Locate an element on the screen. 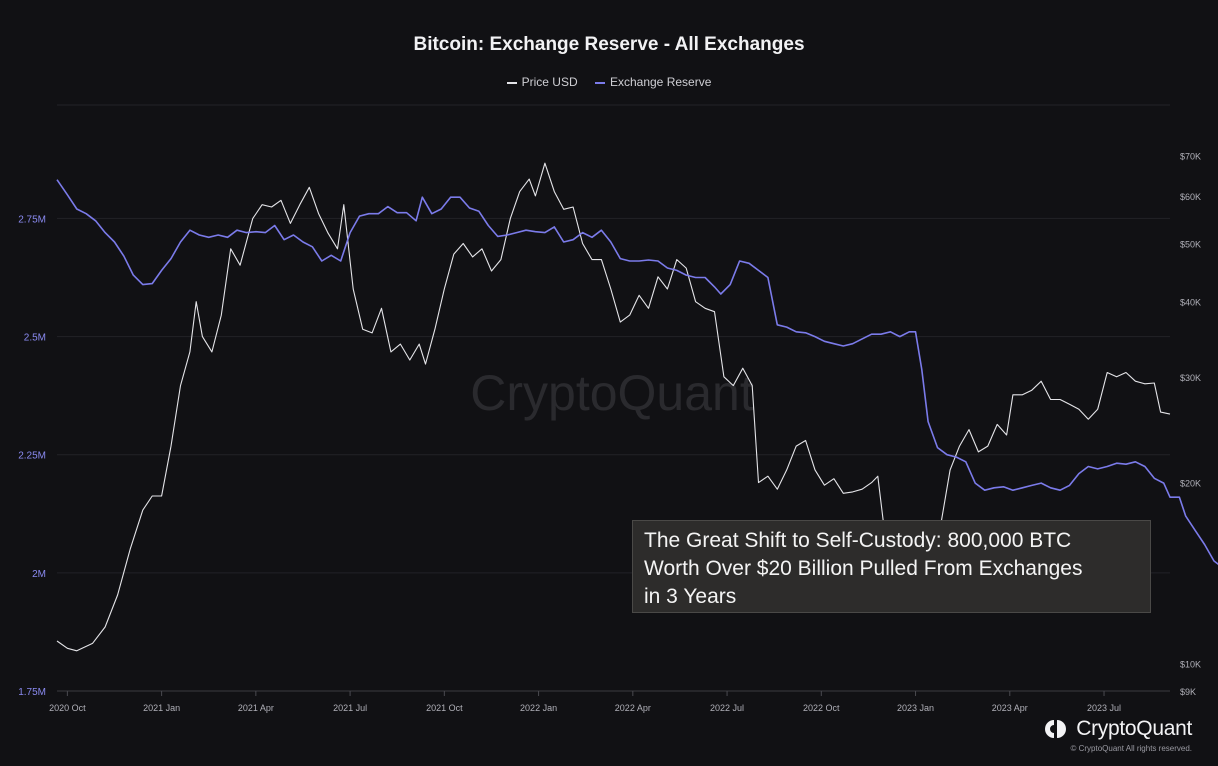 The image size is (1218, 766). cryptoquant-logo-icon is located at coordinates (1056, 729).